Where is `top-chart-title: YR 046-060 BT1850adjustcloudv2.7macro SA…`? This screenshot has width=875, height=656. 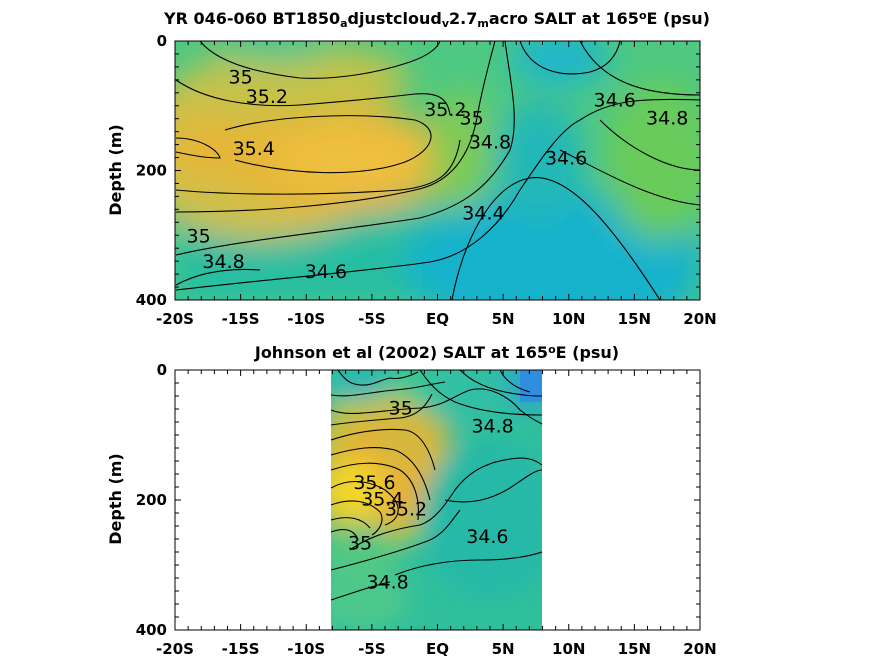
top-chart-title: YR 046-060 BT1850adjustcloudv2.7macro SA… is located at coordinates (436, 19).